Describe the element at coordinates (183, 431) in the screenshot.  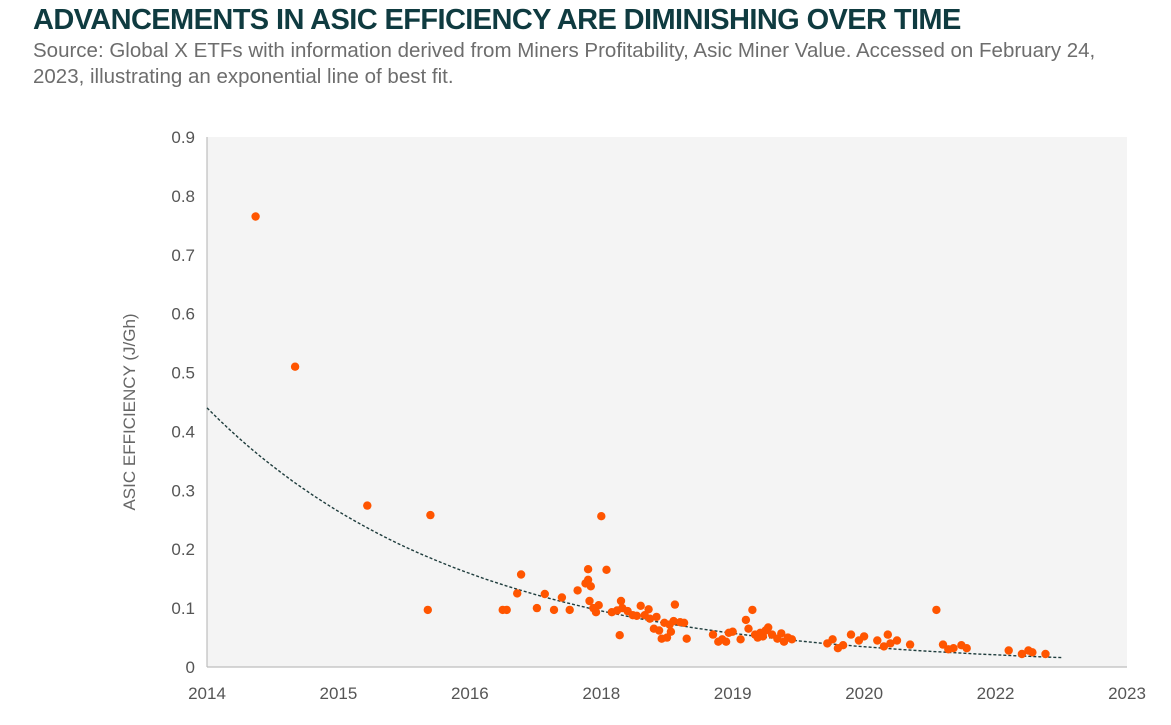
I see `y-tick-label: 0.4` at that location.